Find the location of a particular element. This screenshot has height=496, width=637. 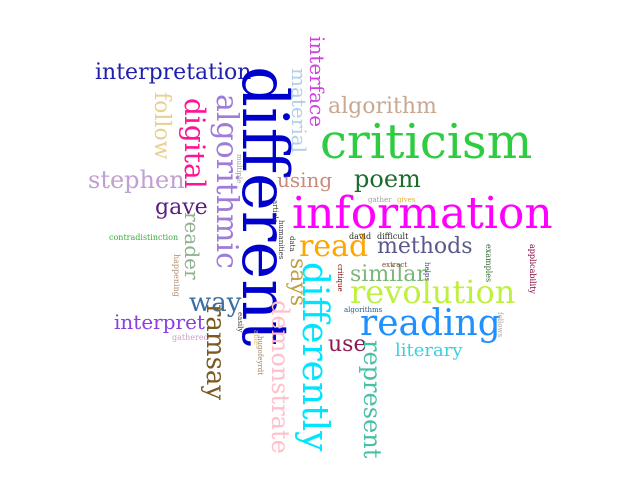

word-follows: follows is located at coordinates (500, 325).